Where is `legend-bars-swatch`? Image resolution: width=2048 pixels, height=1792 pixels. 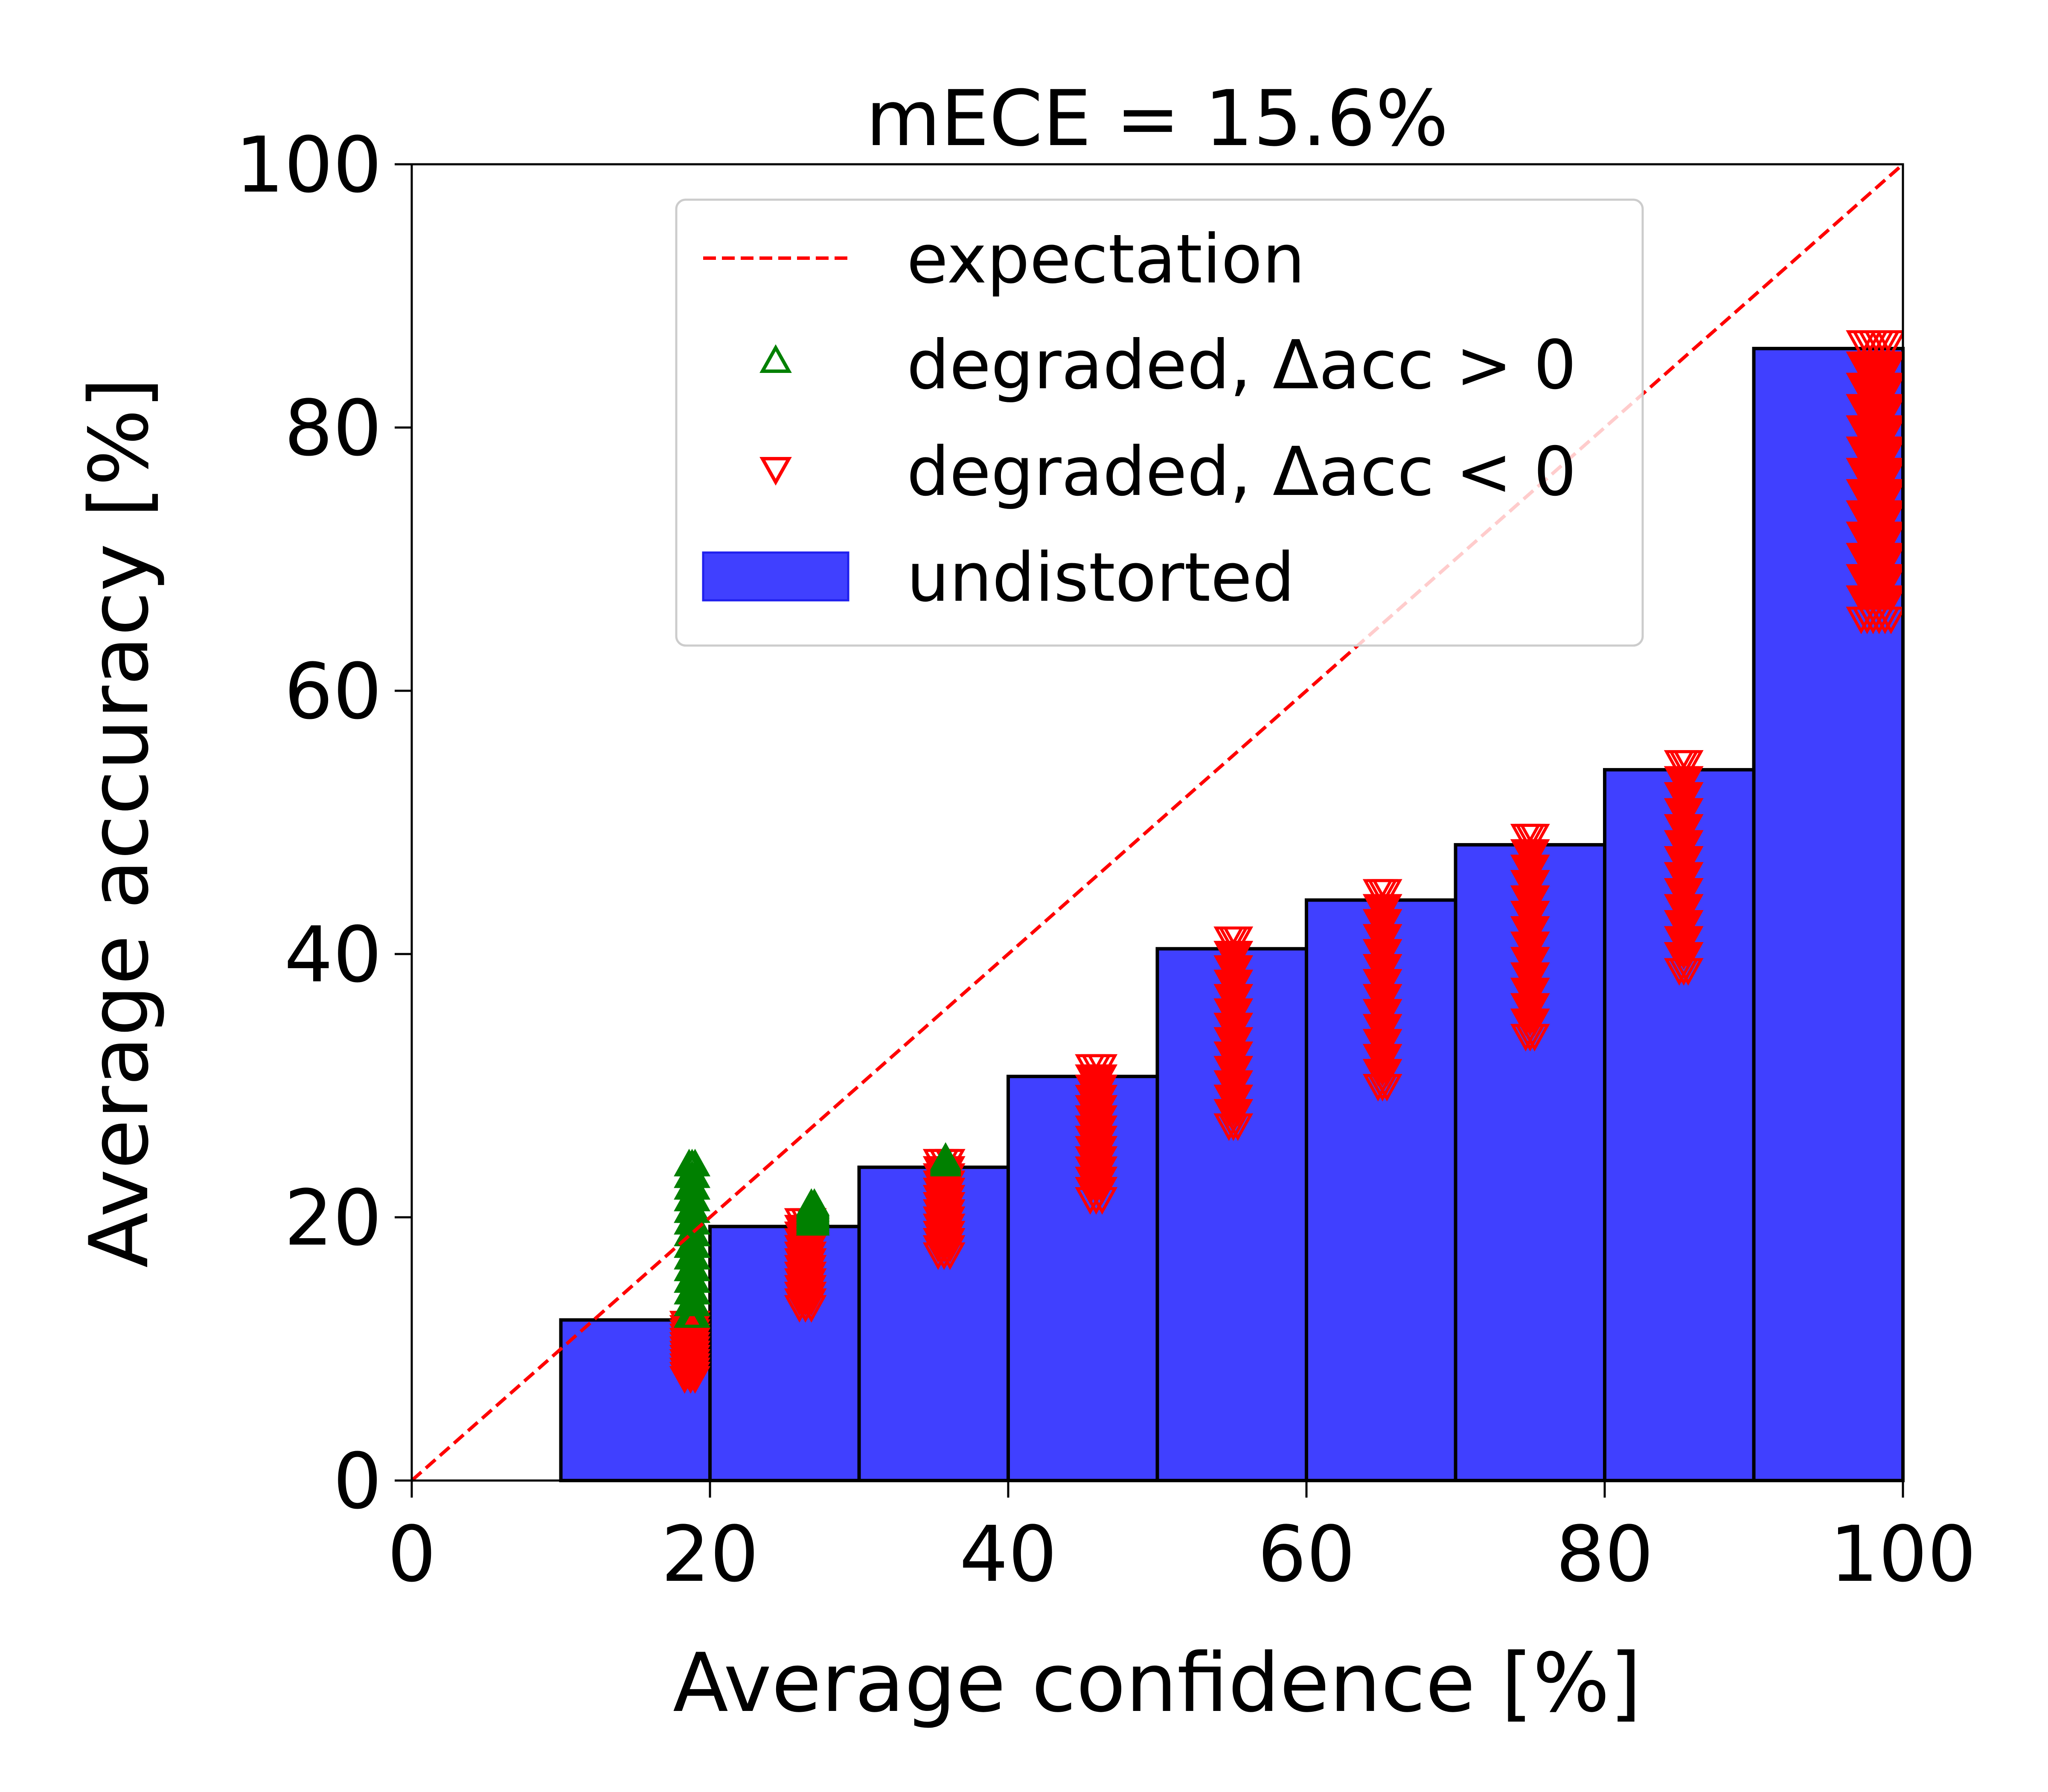 legend-bars-swatch is located at coordinates (775, 576).